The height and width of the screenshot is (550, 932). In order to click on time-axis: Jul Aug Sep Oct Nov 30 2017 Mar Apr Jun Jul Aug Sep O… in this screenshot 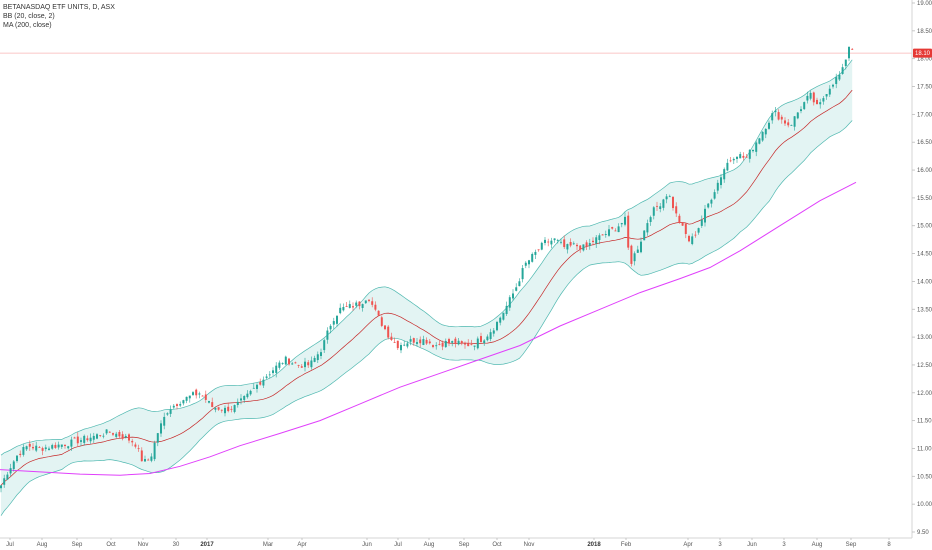, I will do `click(456, 542)`.